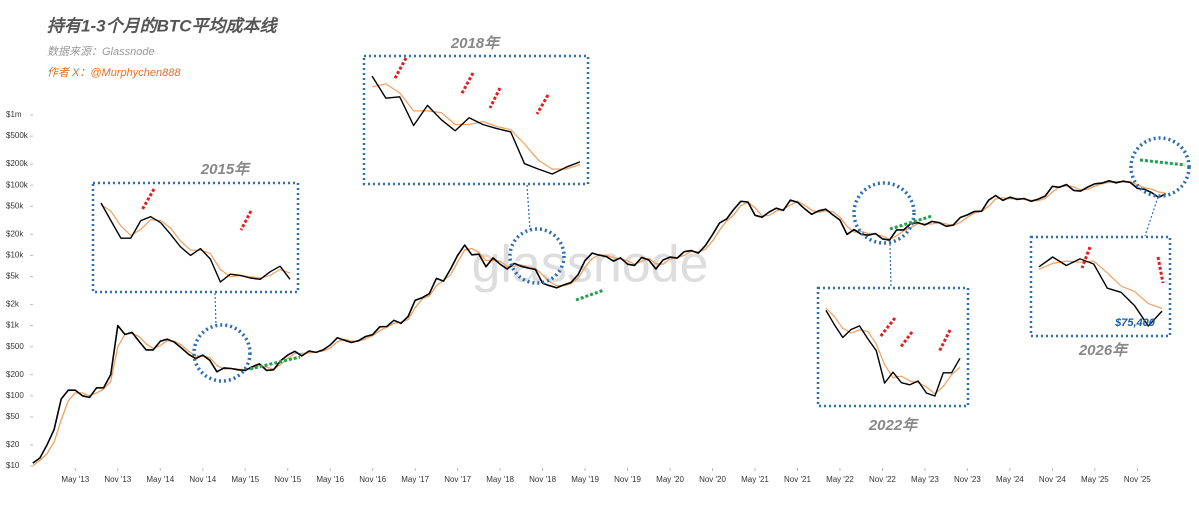 This screenshot has width=1199, height=505. What do you see at coordinates (500, 479) in the screenshot?
I see `x-tick-label: May '18` at bounding box center [500, 479].